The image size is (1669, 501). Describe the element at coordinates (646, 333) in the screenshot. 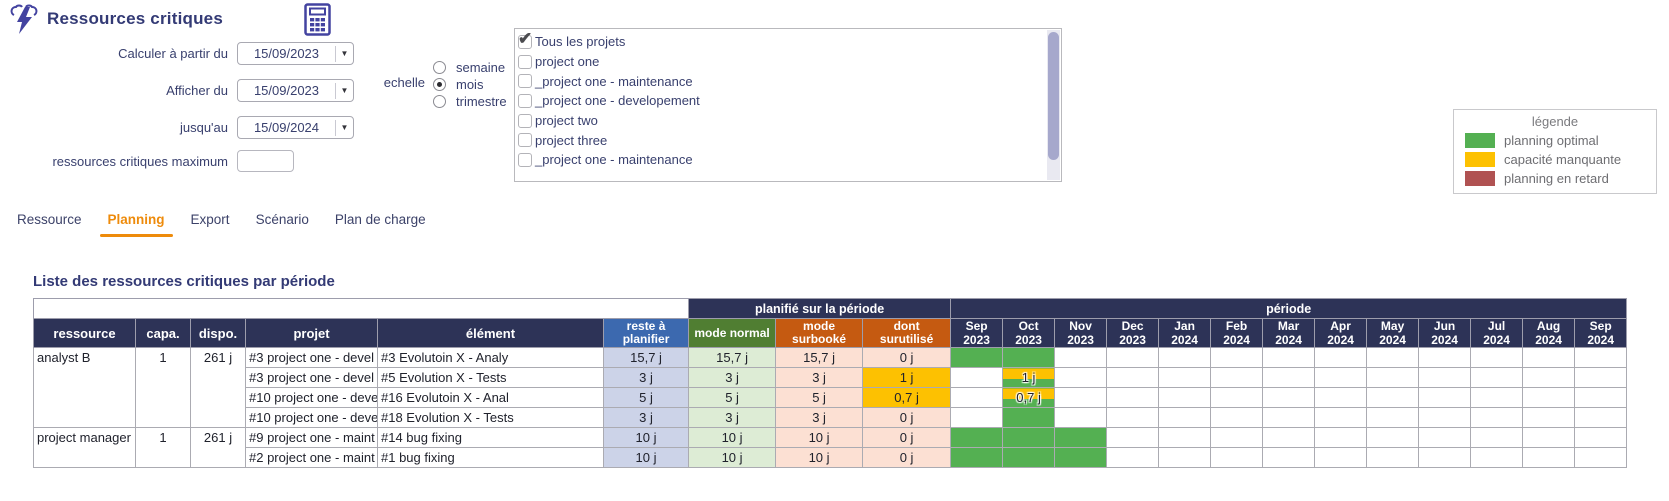

I see `col-header-reste-a-planifier: reste à planifier` at that location.